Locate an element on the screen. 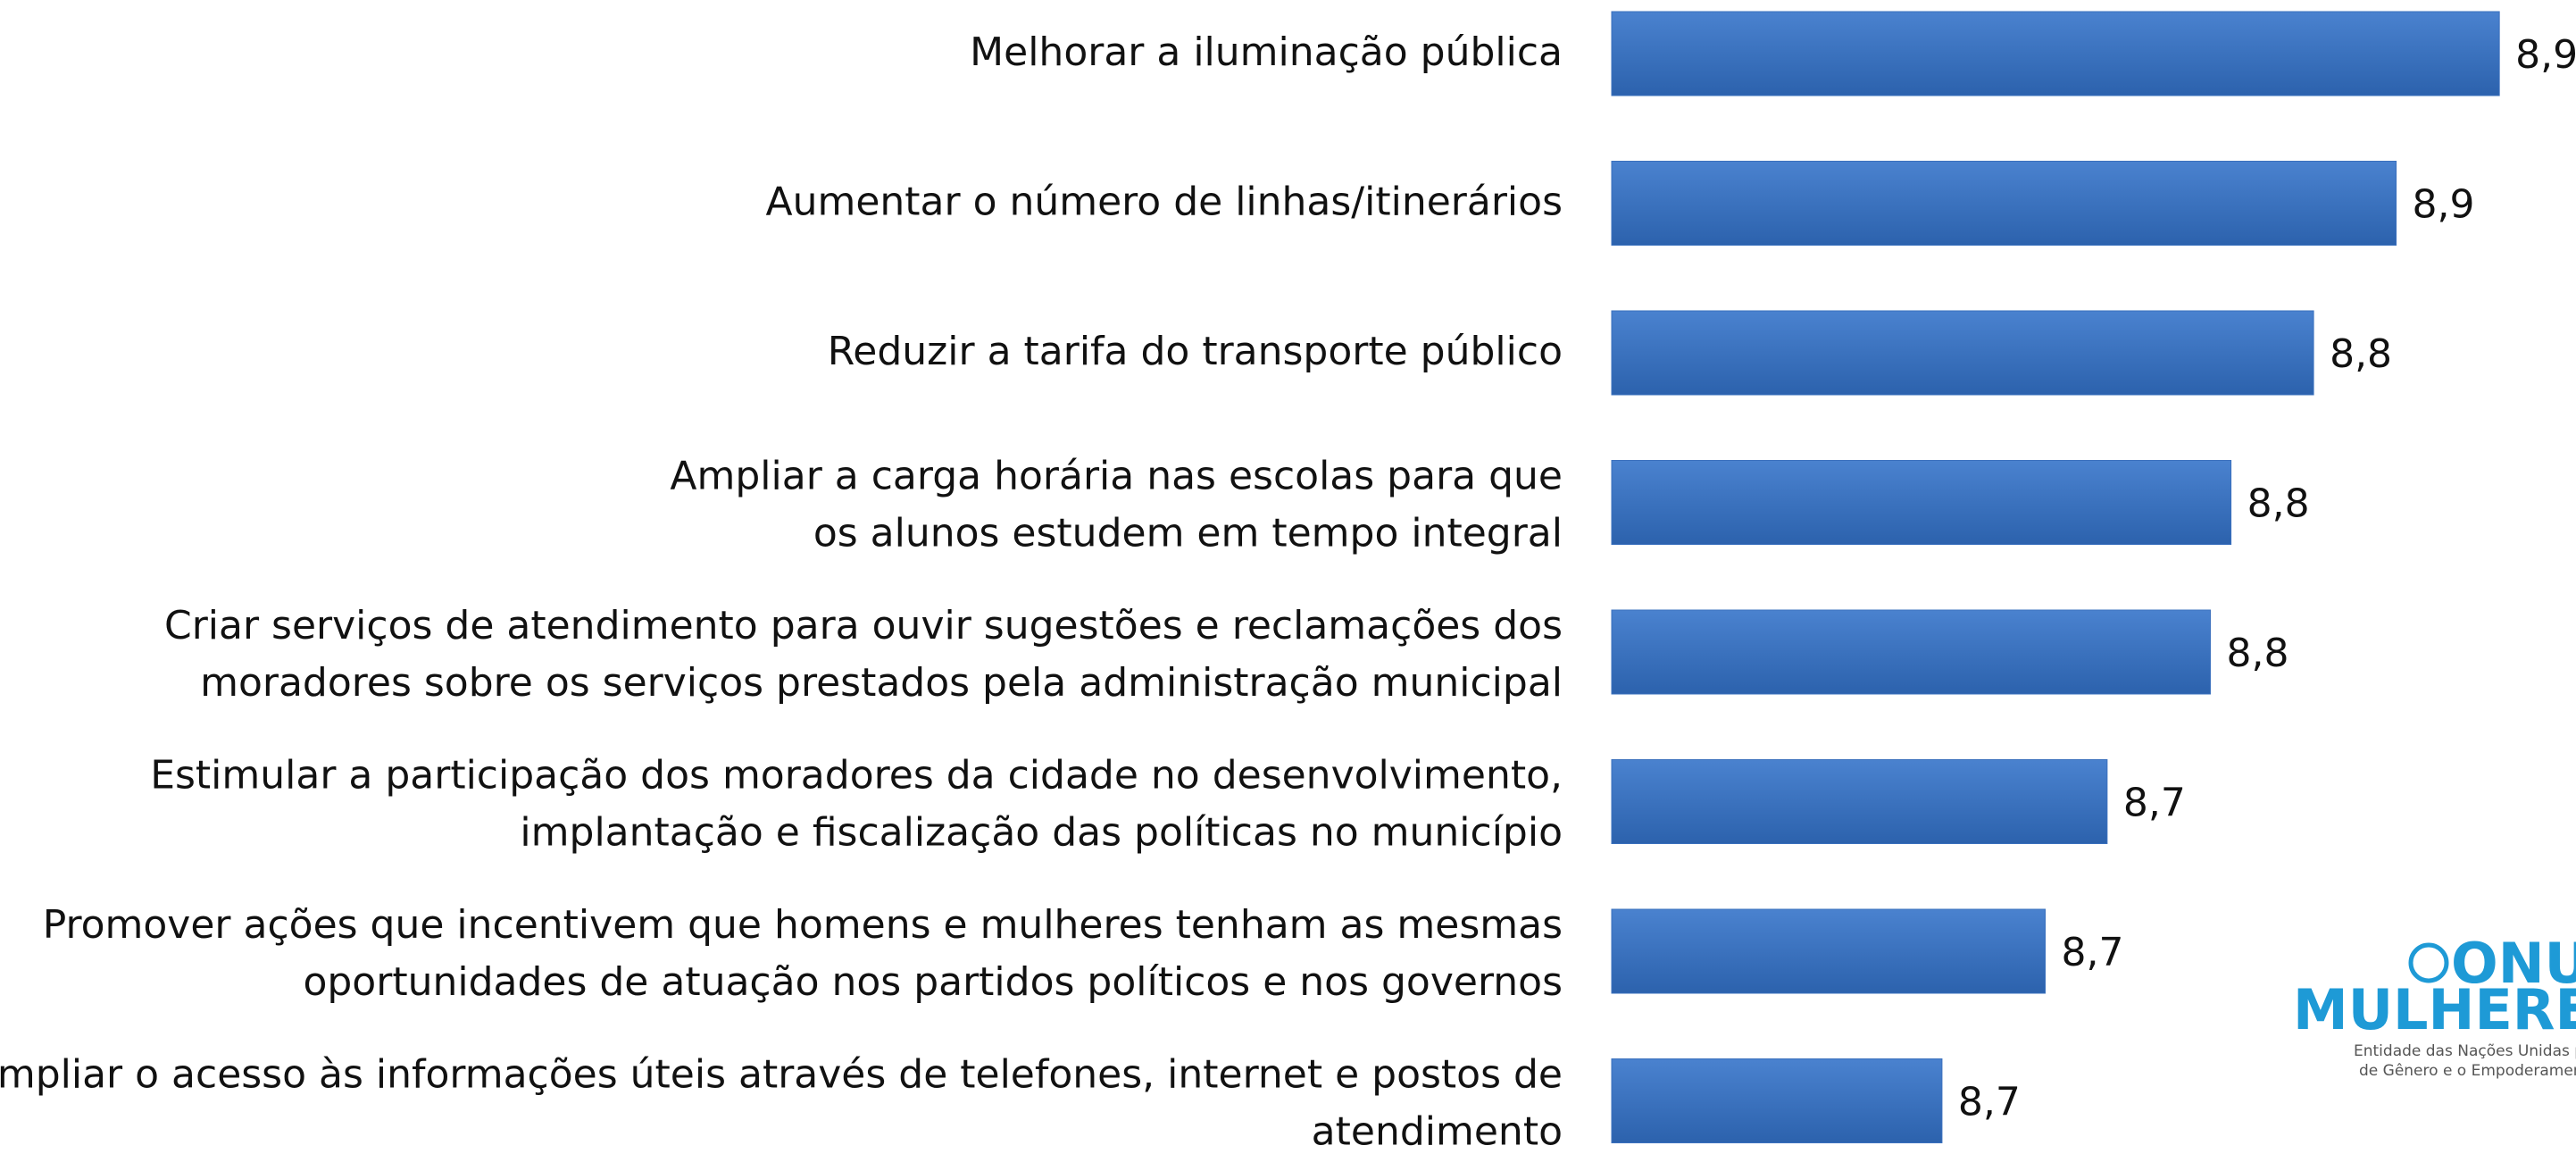 The height and width of the screenshot is (1154, 2576). category-label: Aumentar o número de linhas/itinerários is located at coordinates (1164, 202).